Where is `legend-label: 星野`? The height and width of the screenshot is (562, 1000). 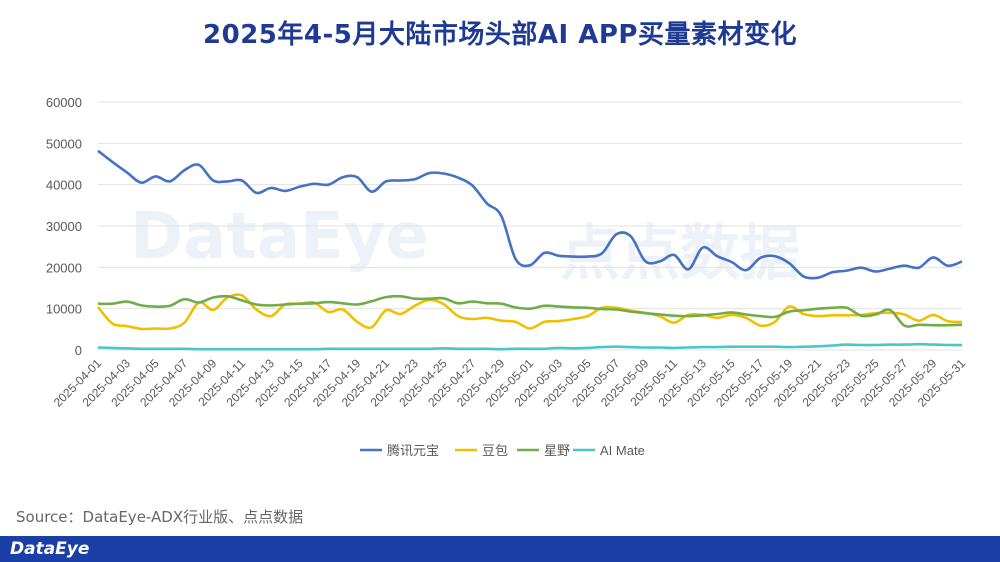 legend-label: 星野 is located at coordinates (557, 450).